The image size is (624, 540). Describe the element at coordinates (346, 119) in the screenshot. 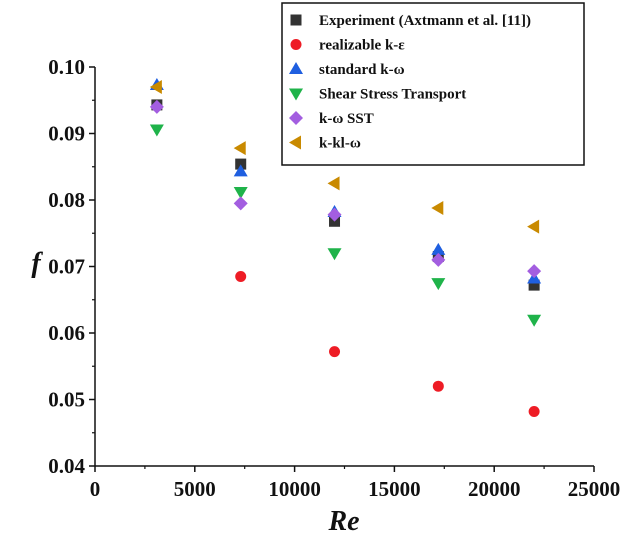

I see `legend-label: k-ω SST` at that location.